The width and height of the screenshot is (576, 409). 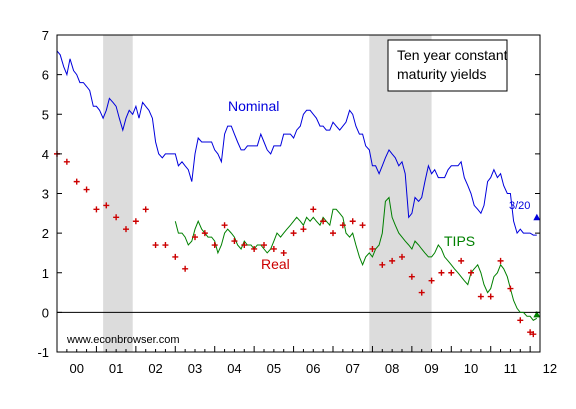 I want to click on nominal-end-marker, so click(x=537, y=217).